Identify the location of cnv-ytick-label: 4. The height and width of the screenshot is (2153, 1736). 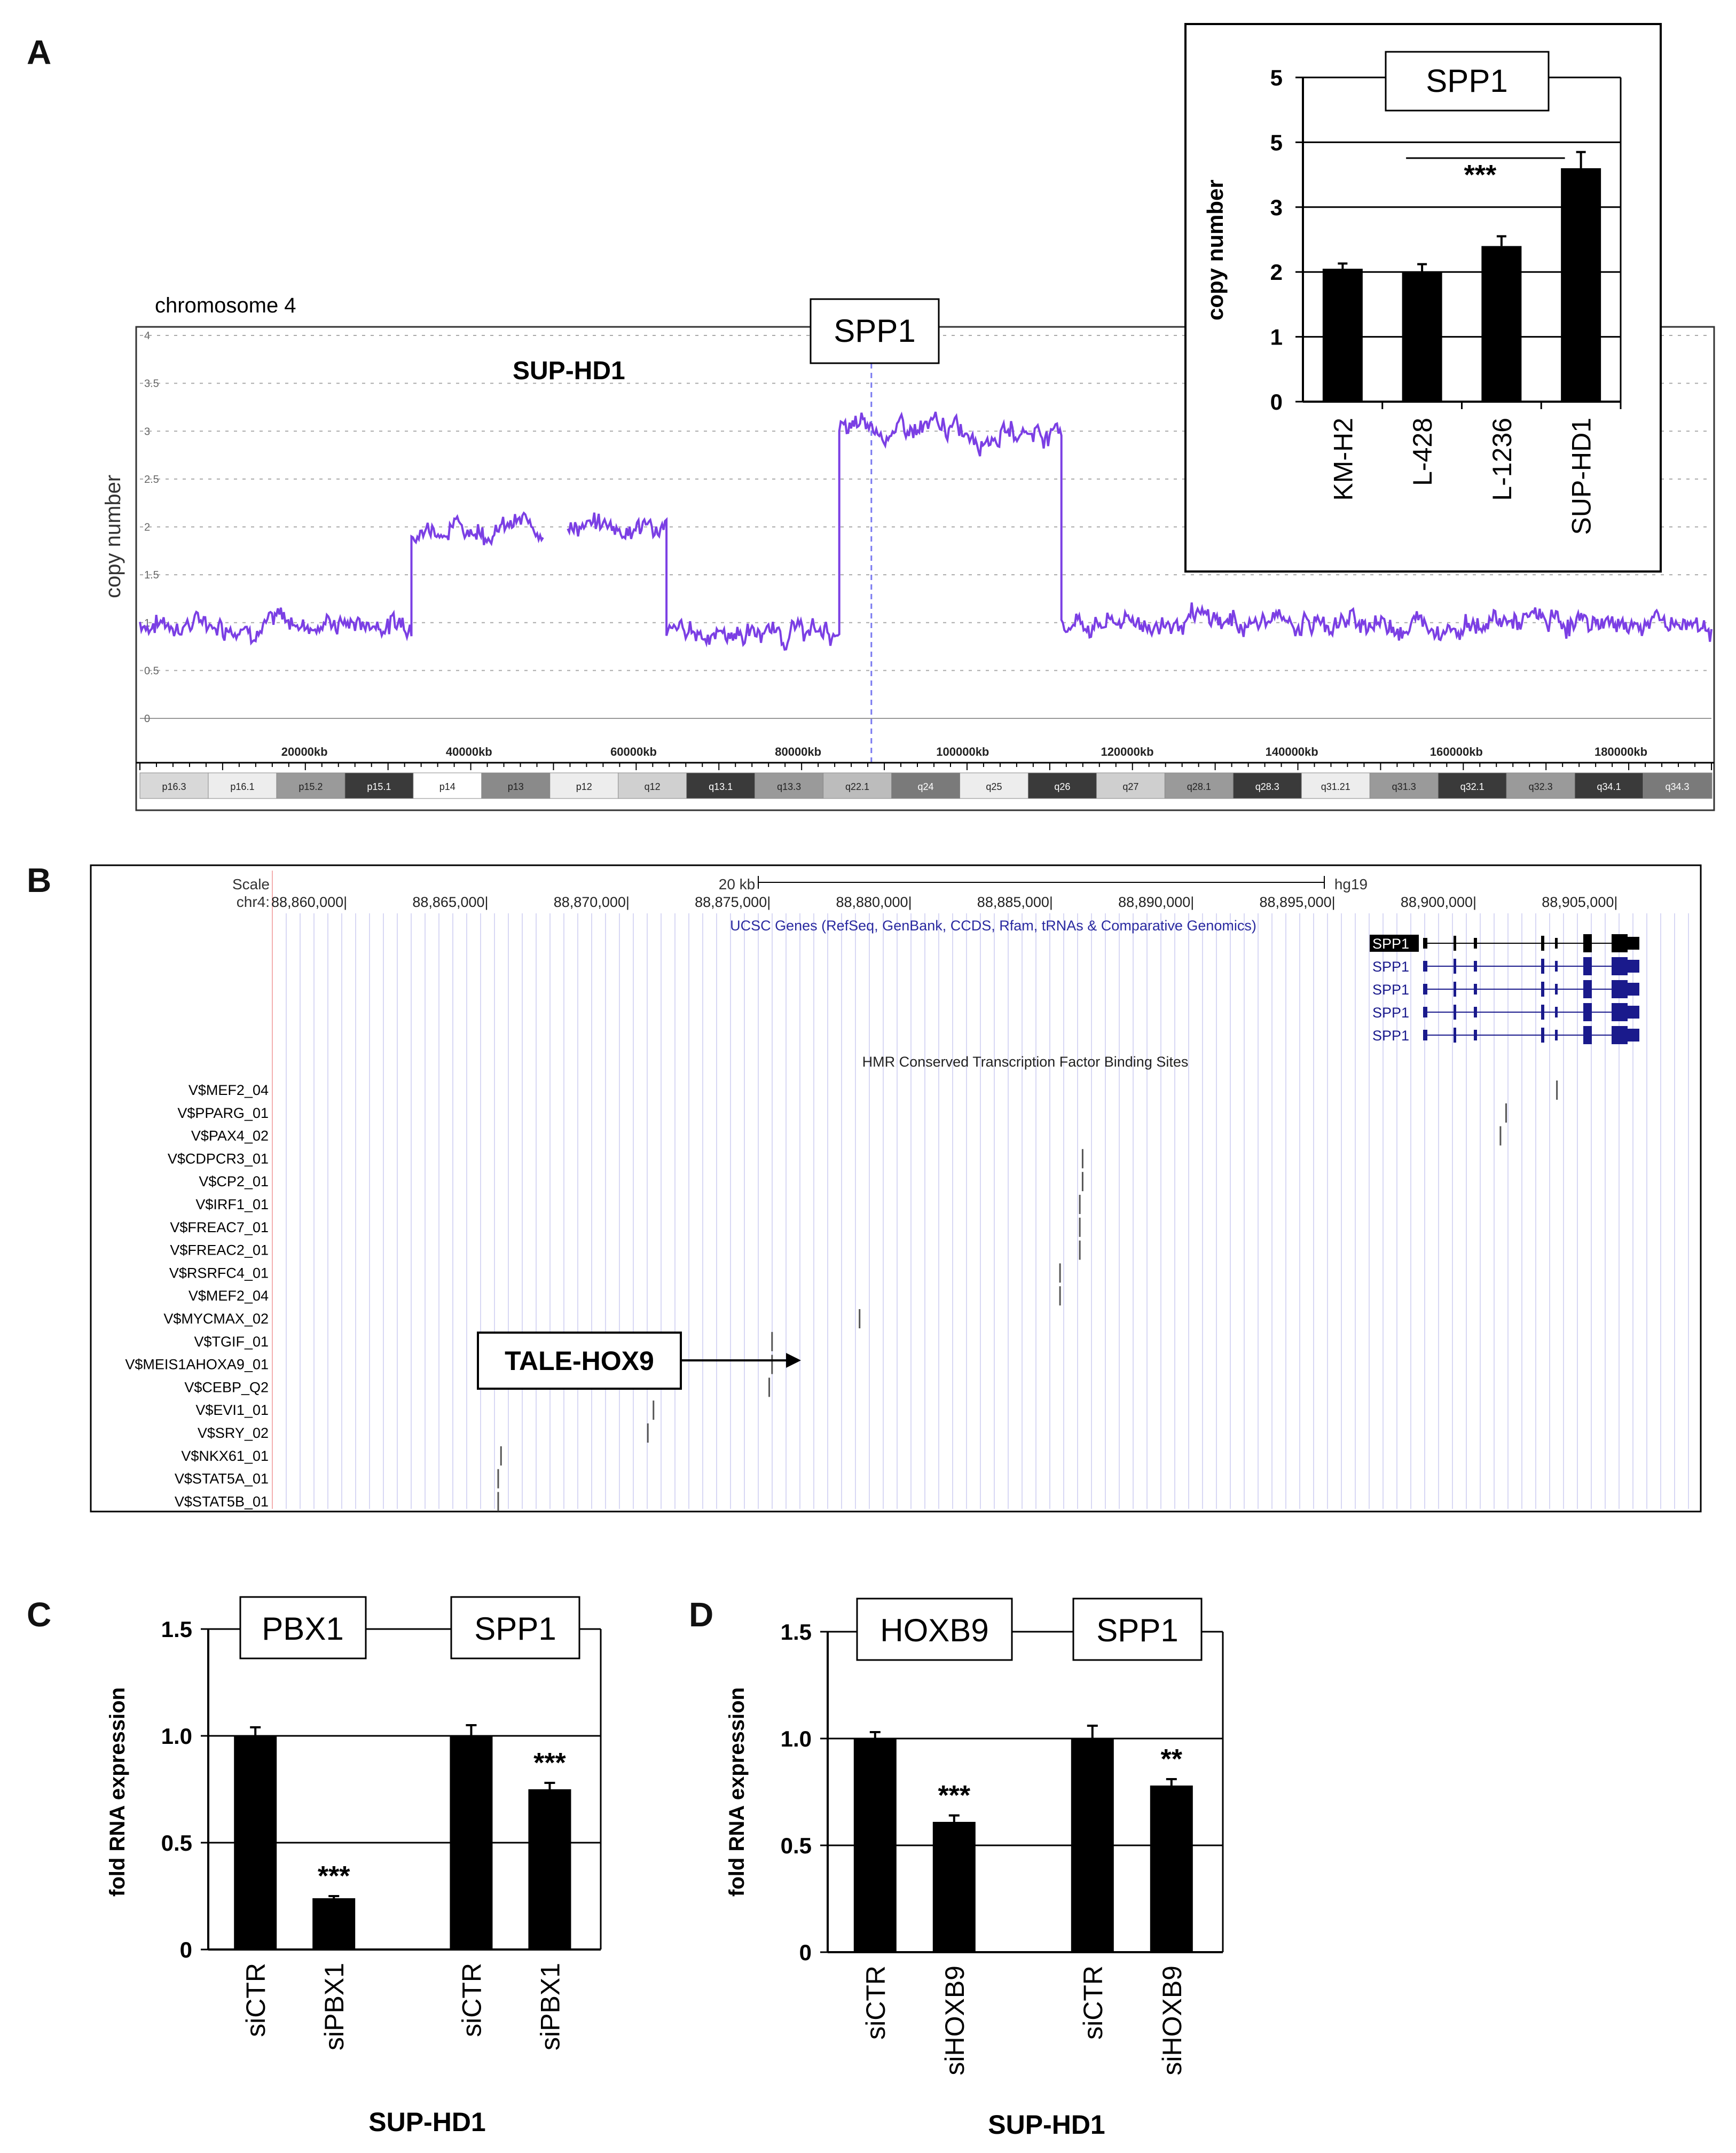
(147, 336).